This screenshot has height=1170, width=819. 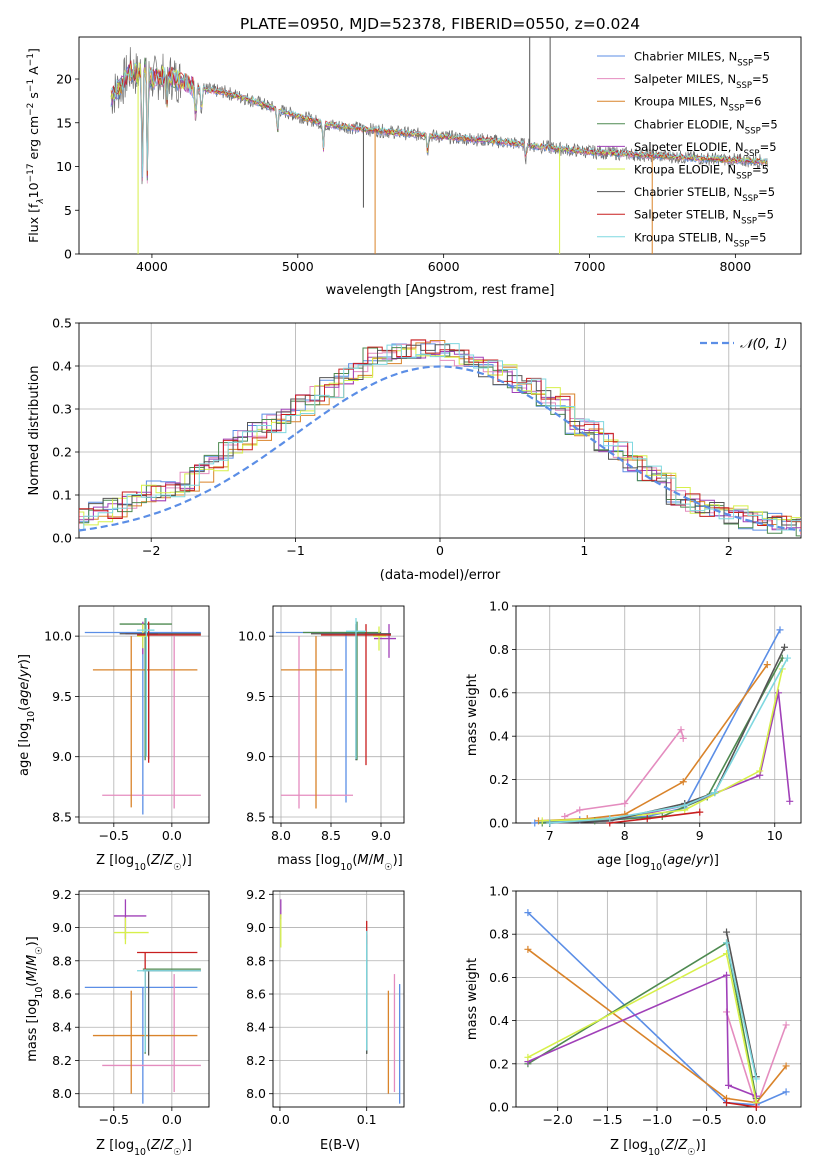 I want to click on series-line-salpeter_stelib, so click(x=741, y=1104).